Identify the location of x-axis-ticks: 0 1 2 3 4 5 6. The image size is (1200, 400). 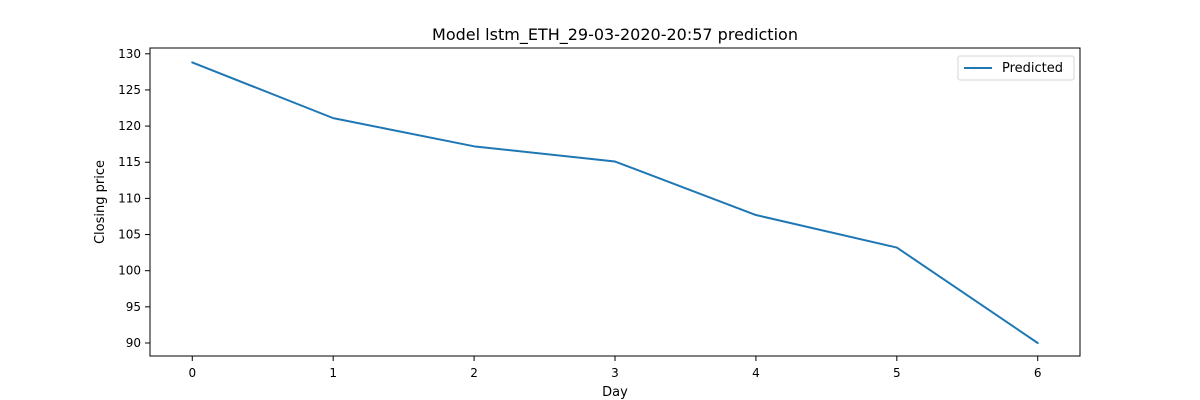
(615, 368).